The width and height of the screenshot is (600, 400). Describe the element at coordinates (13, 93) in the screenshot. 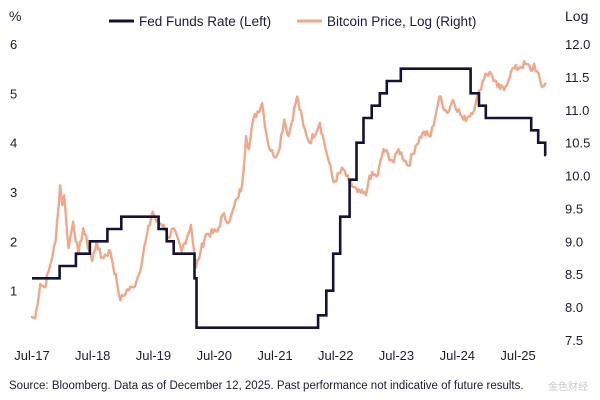

I see `y-left-tick-label: 5` at that location.